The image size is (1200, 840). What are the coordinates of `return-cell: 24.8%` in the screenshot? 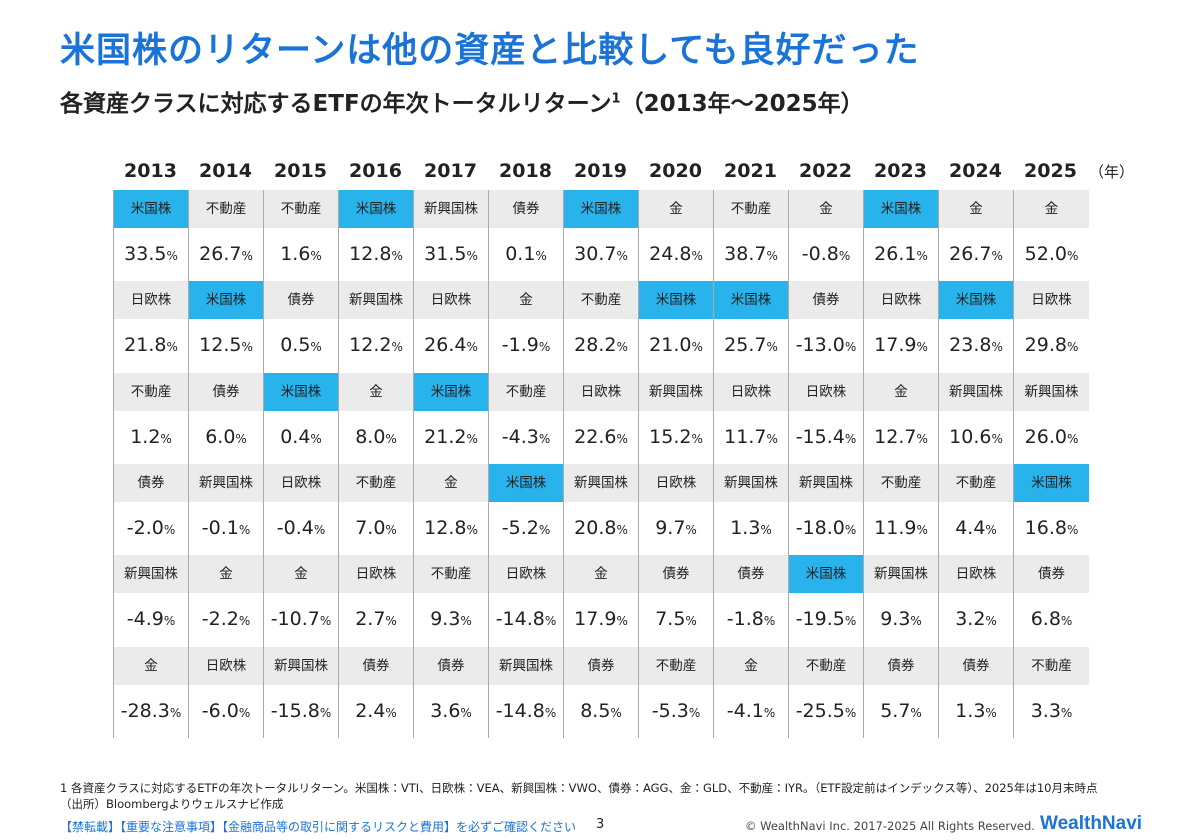 It's located at (676, 255).